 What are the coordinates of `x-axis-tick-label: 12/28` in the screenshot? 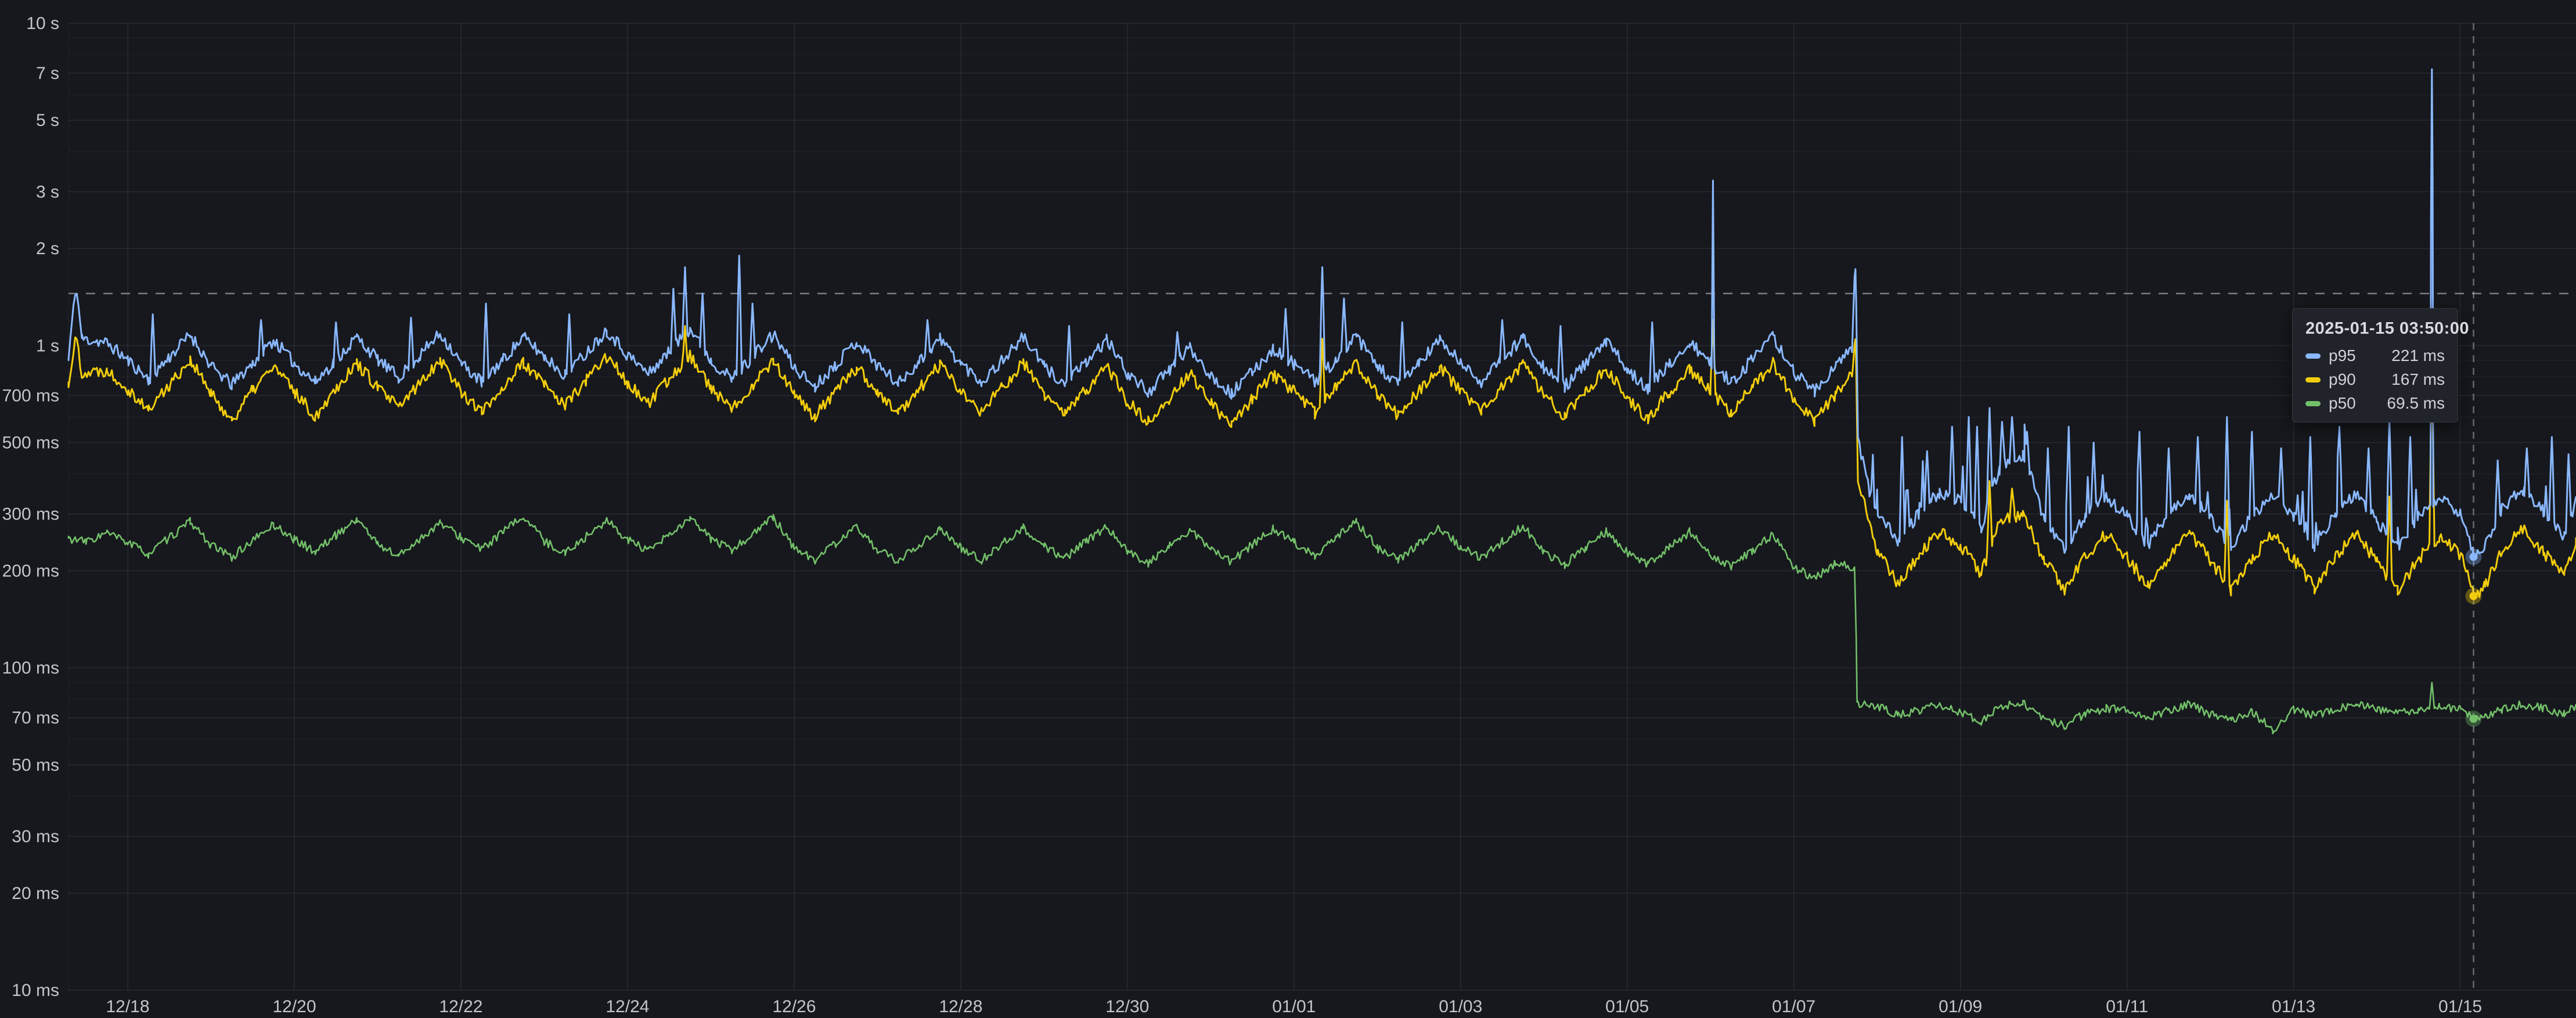 It's located at (960, 1007).